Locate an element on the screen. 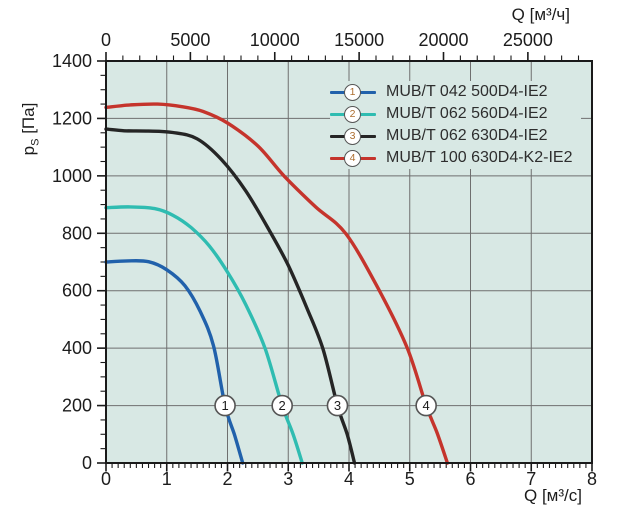  legend-key-2: 2 is located at coordinates (353, 114).